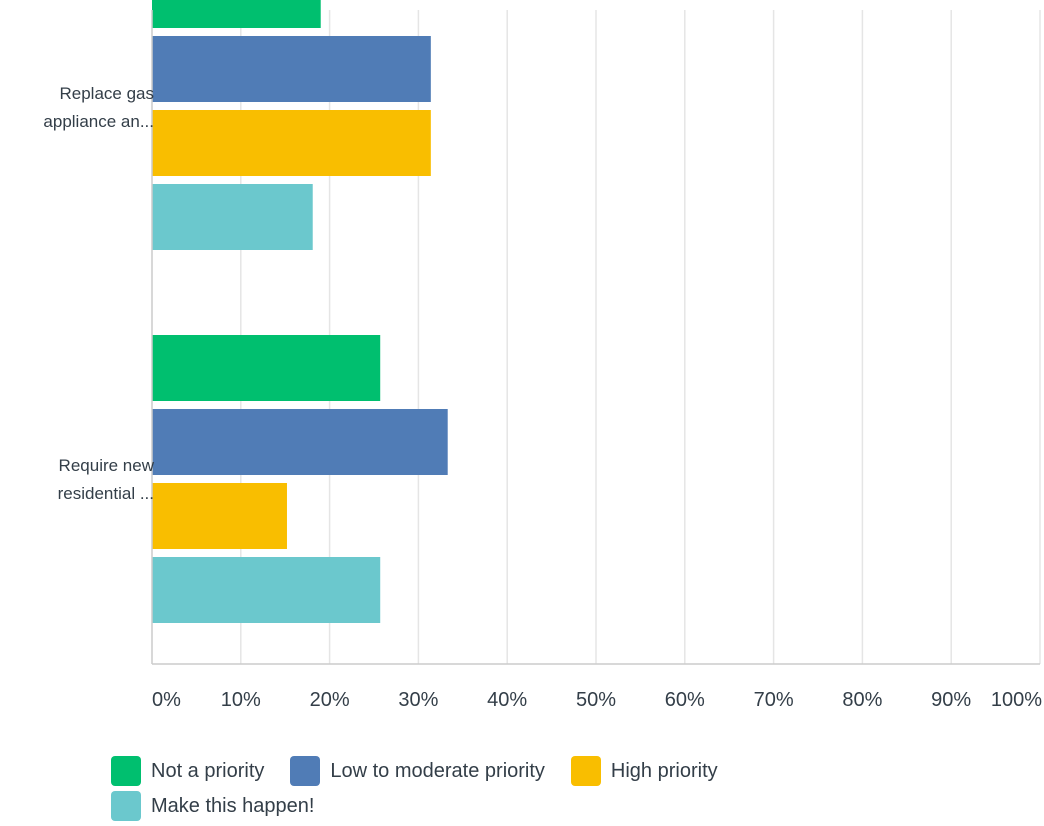  I want to click on legend-item-high: High priority, so click(644, 771).